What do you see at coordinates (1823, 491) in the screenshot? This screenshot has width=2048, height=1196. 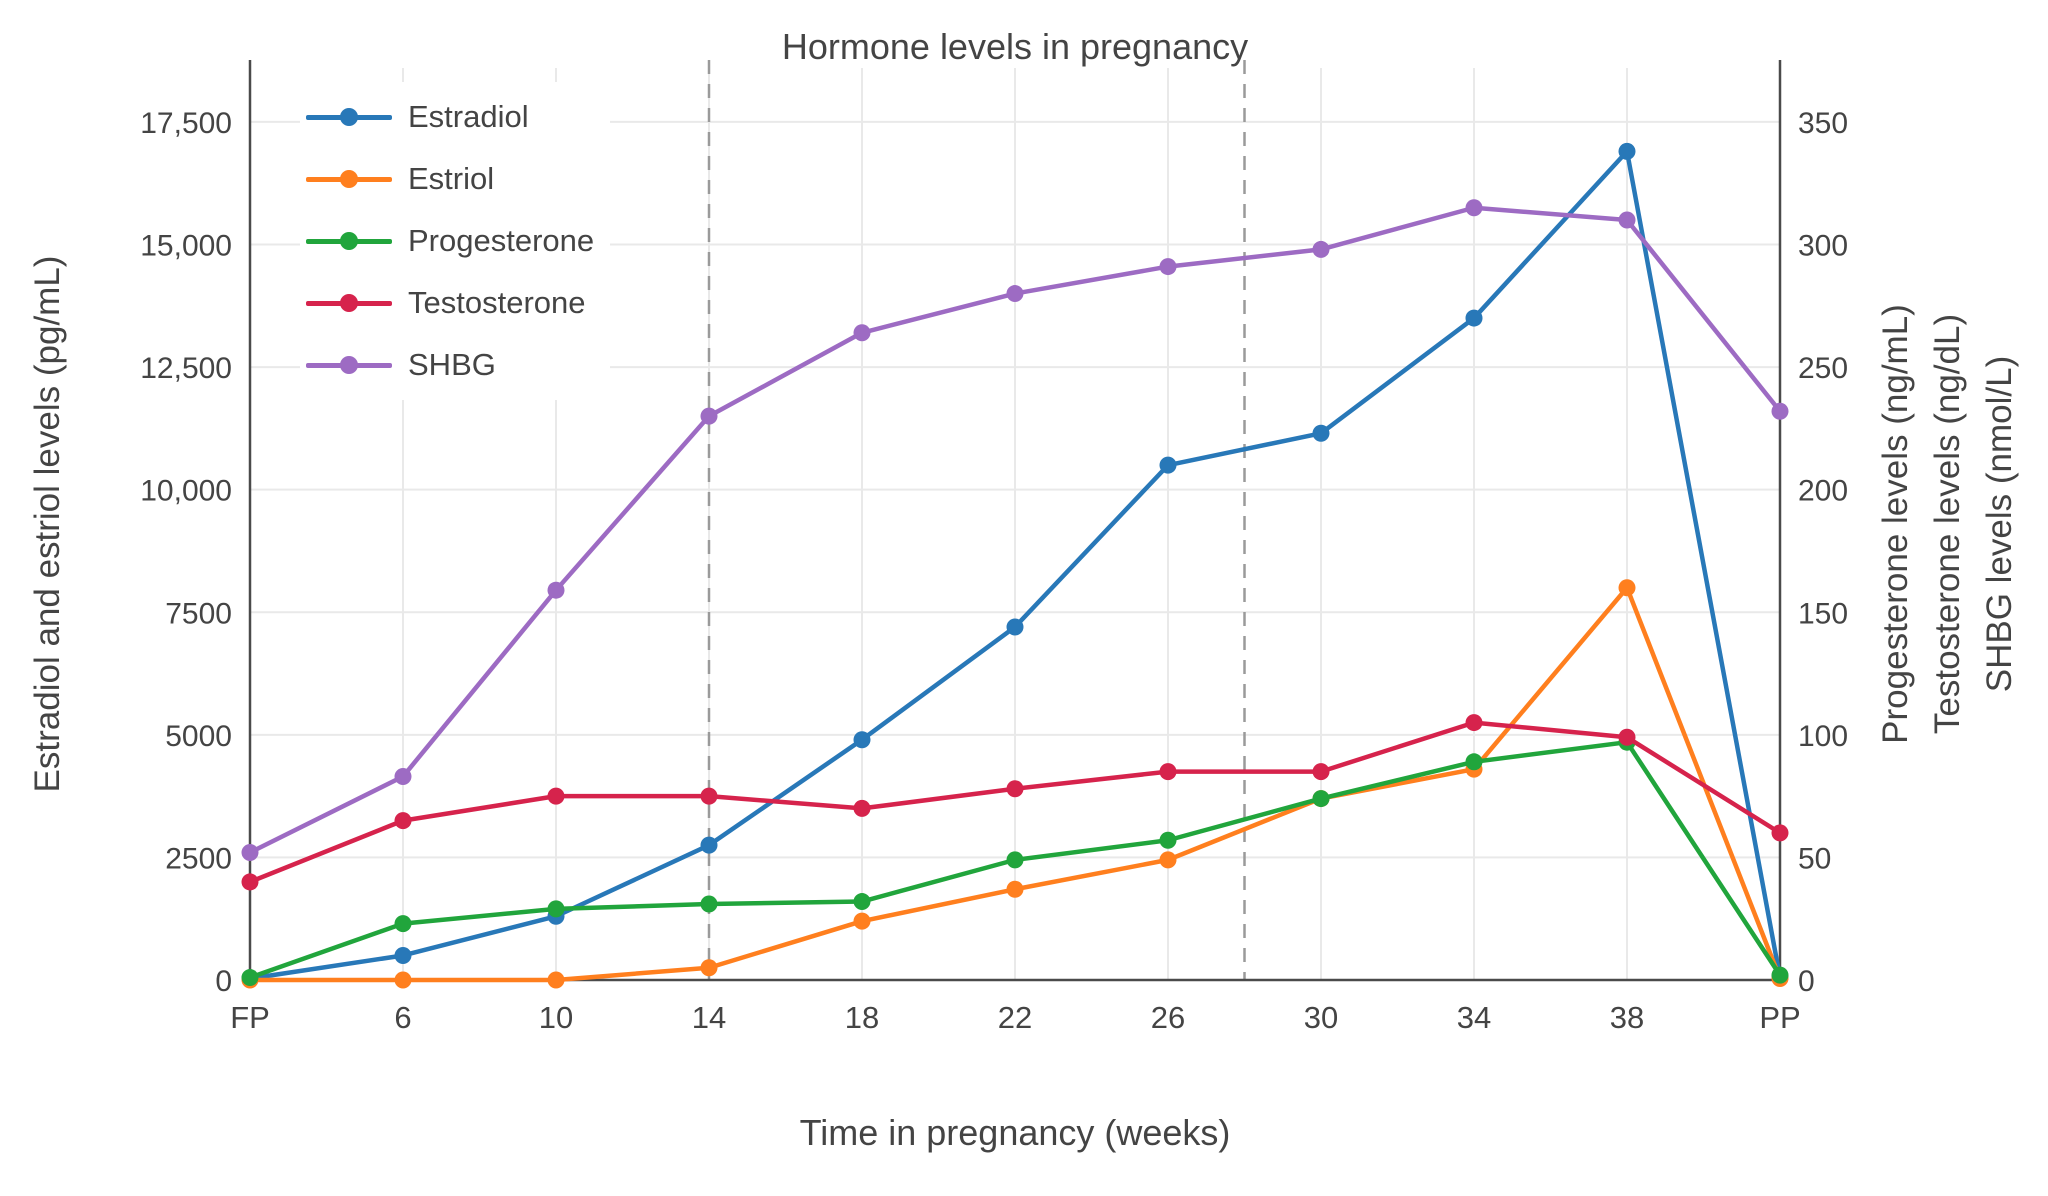 I see `y-tick-label-right: 200` at bounding box center [1823, 491].